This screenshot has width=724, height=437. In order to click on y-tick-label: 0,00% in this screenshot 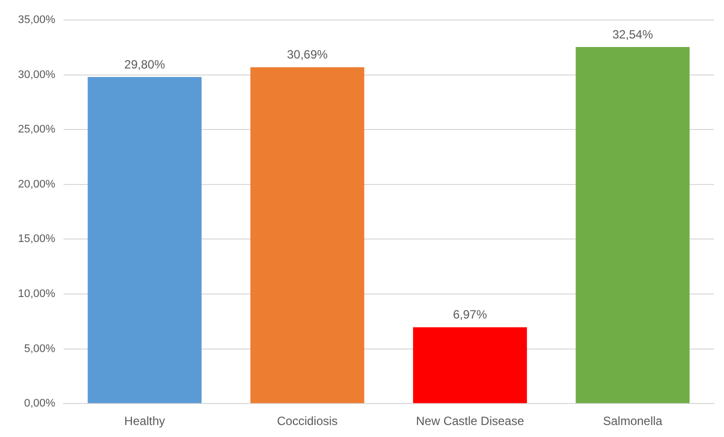, I will do `click(40, 404)`.